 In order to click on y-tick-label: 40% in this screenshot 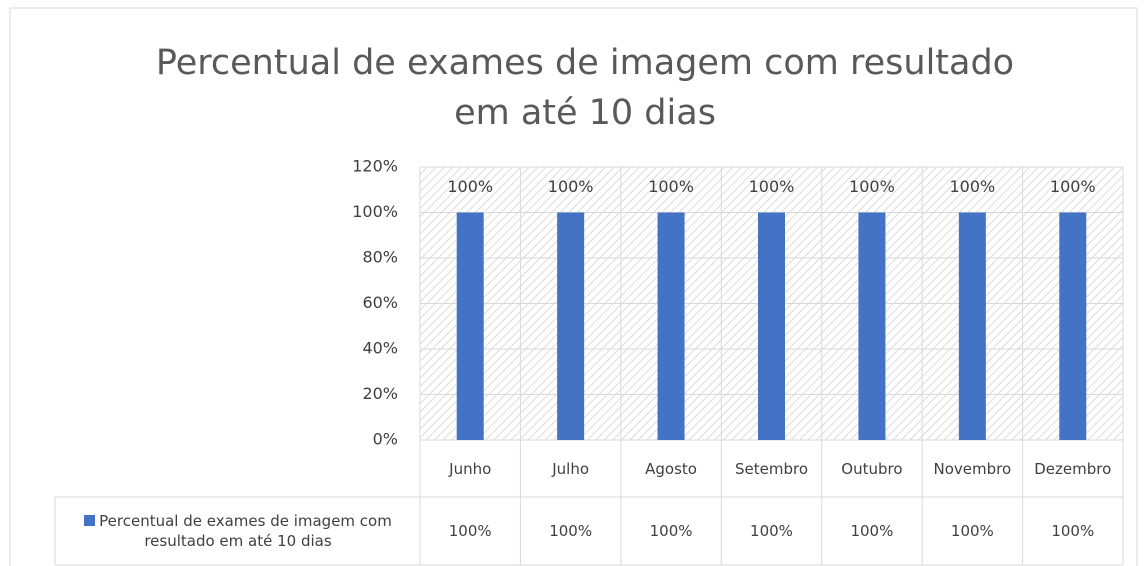, I will do `click(380, 348)`.